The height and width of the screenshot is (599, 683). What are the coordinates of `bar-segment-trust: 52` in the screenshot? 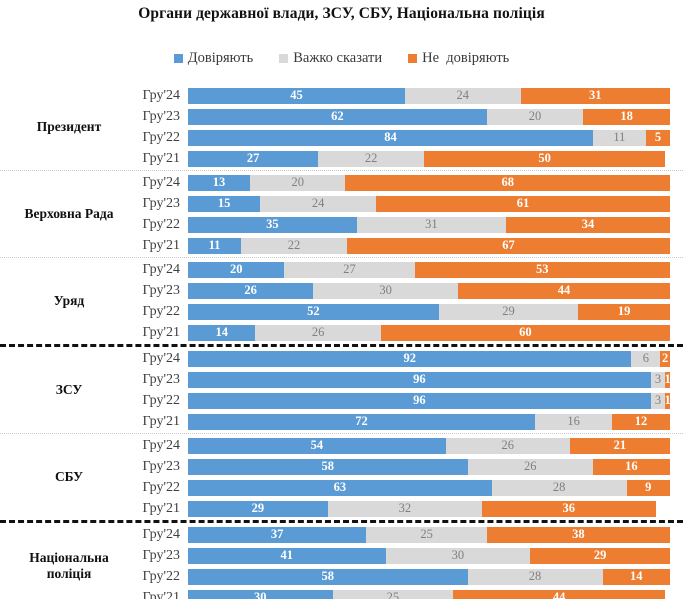 It's located at (313, 311).